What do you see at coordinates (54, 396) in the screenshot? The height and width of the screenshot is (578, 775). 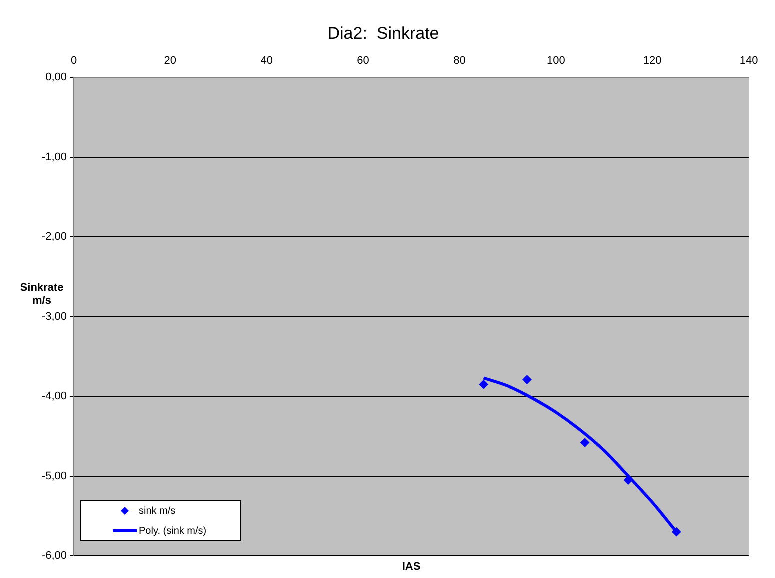 I see `y-tick-label: -4,00` at bounding box center [54, 396].